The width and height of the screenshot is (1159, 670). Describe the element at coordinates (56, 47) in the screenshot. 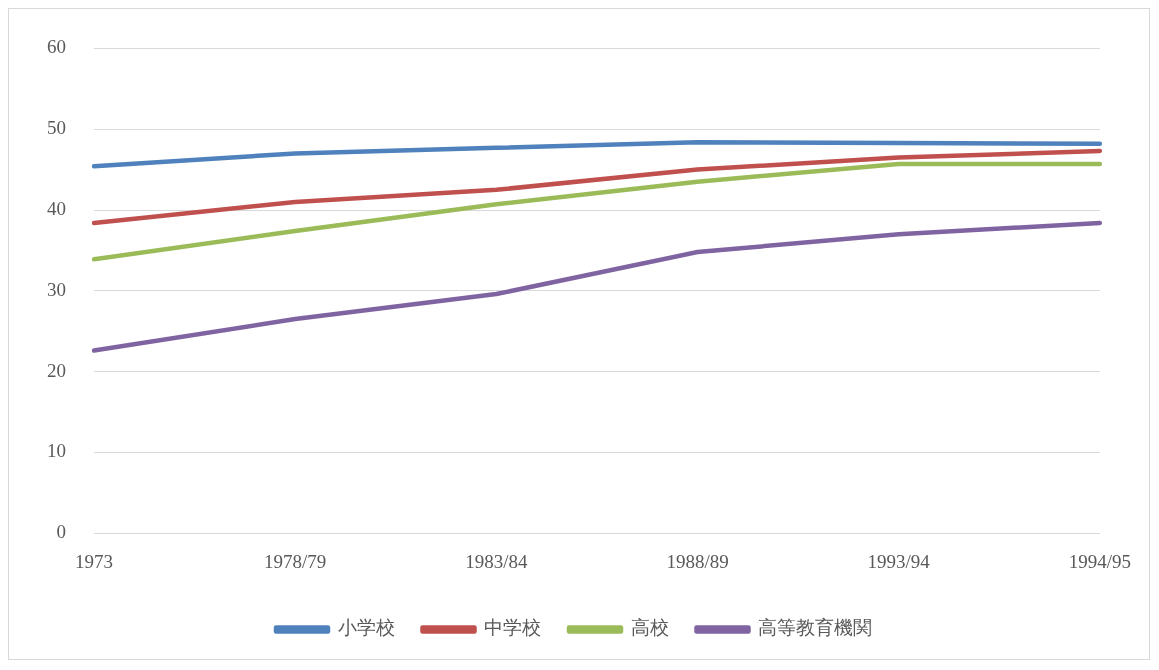

I see `y-tick-label: 60` at that location.